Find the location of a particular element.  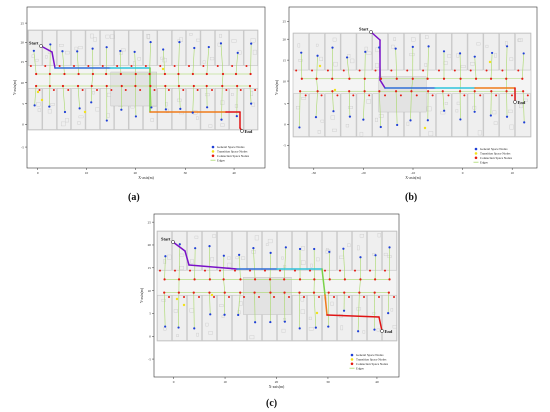

y-tick-label: 0 is located at coordinates (150, 336).